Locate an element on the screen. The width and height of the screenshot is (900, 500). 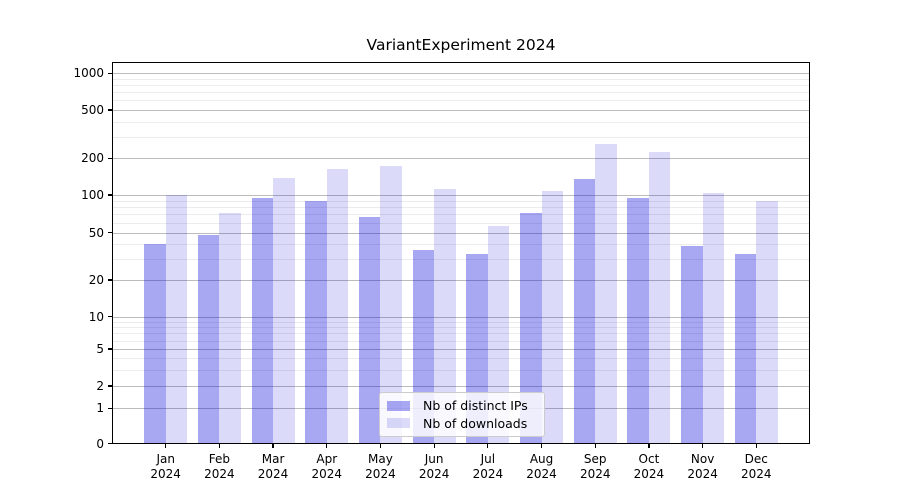
bar-distinct-ips-jan is located at coordinates (155, 343).